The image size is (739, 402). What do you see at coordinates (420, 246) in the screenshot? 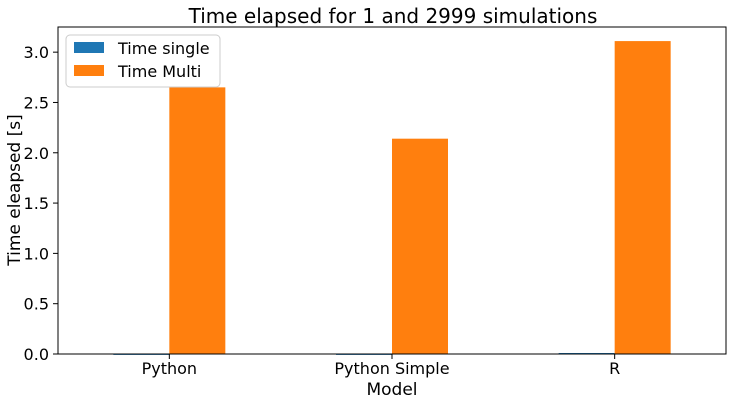
I see `bar-time-multi-python-simple` at bounding box center [420, 246].